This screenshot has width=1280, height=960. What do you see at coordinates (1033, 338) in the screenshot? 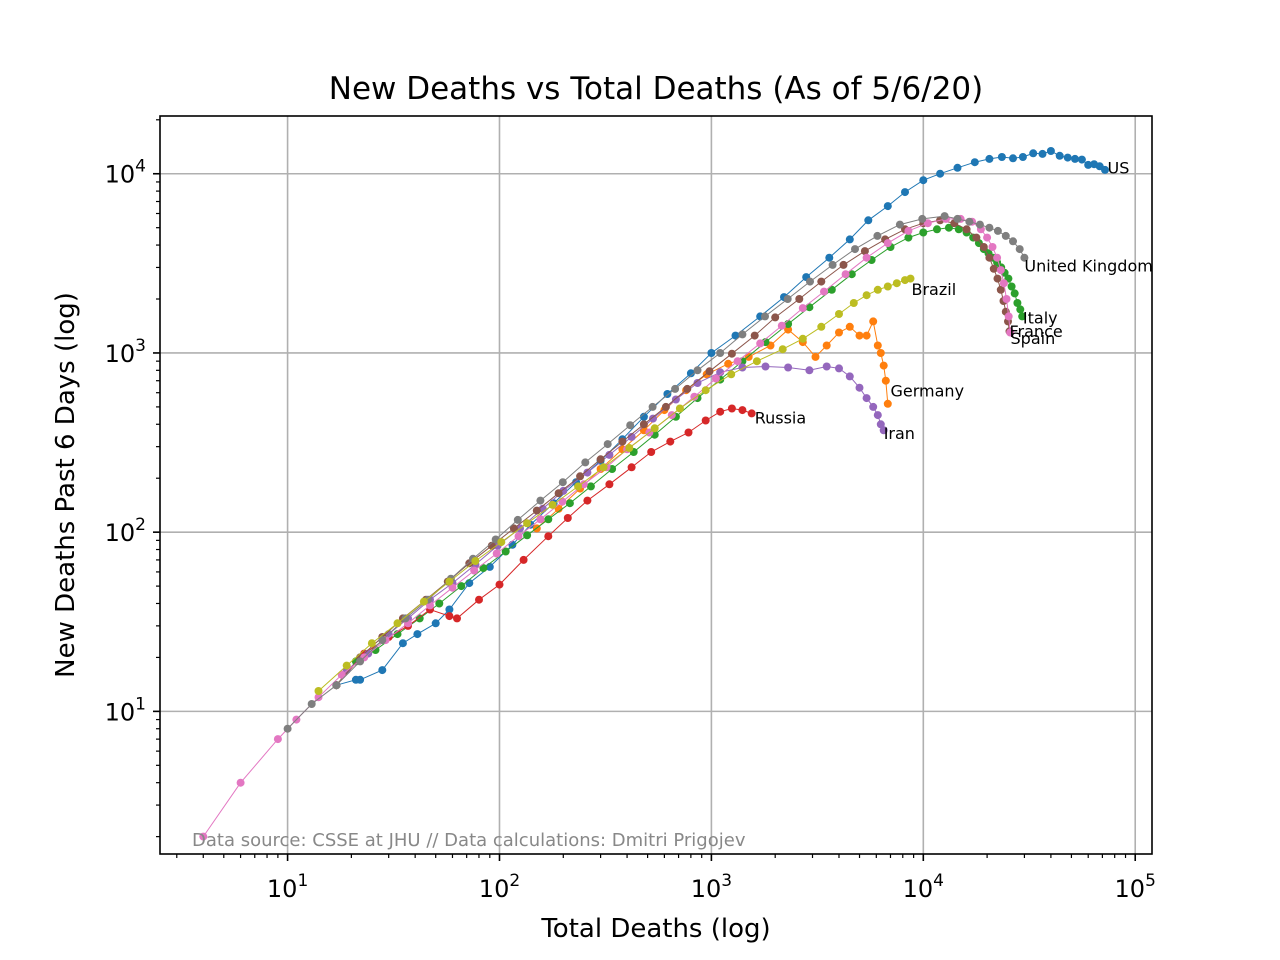
I see `series-label-spain: Spain` at bounding box center [1033, 338].